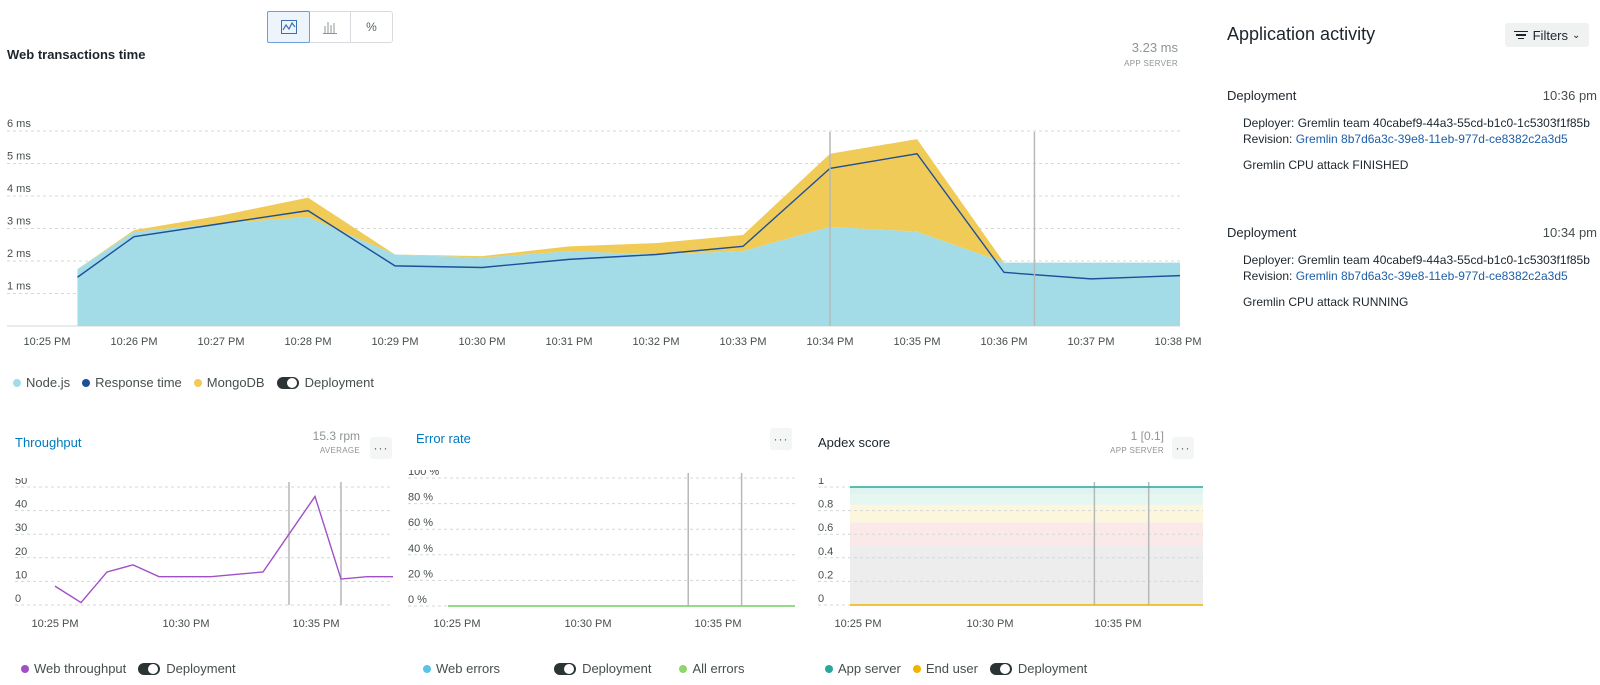 The image size is (1600, 685). What do you see at coordinates (417, 600) in the screenshot?
I see `y-tick-label: 0 %` at bounding box center [417, 600].